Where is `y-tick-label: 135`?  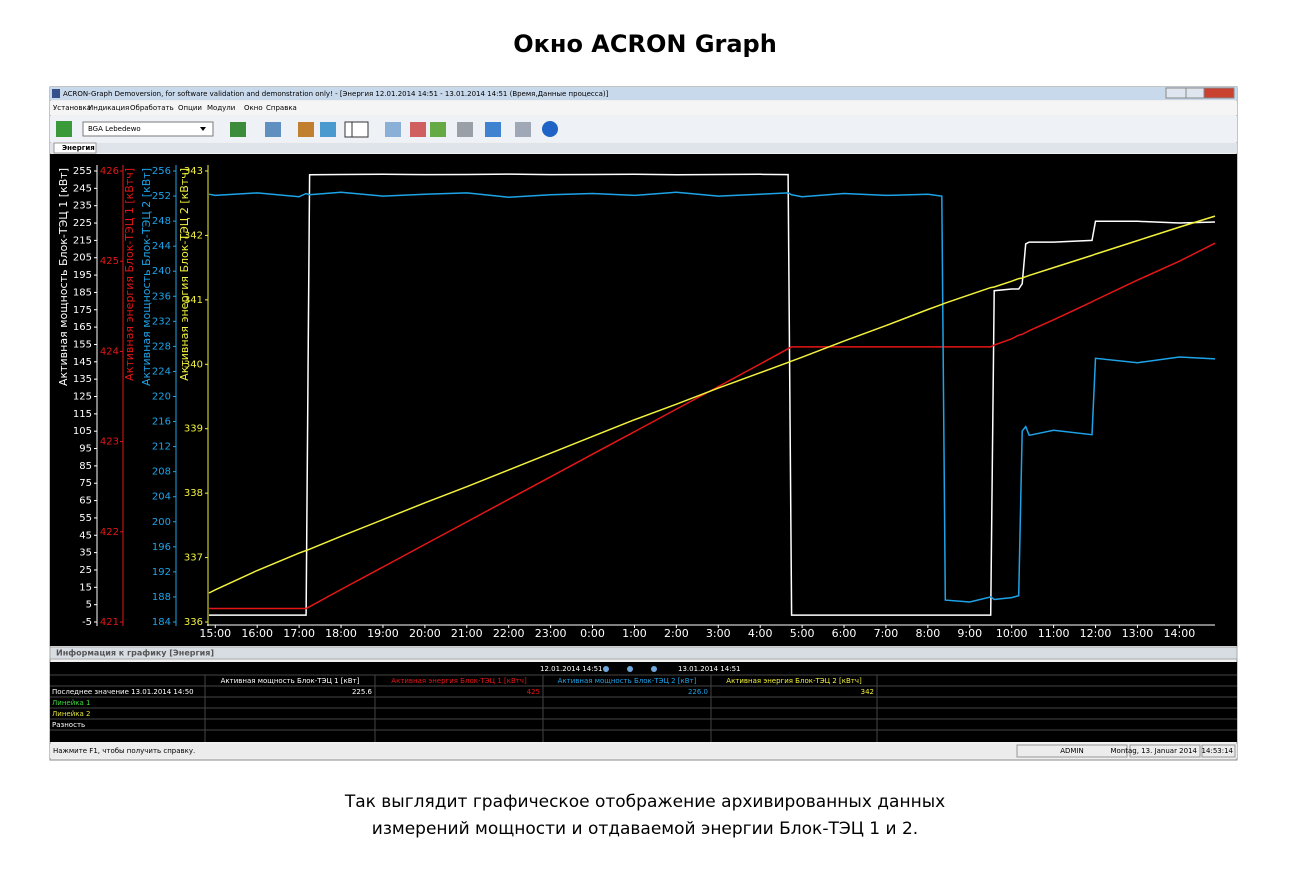
y-tick-label: 135 is located at coordinates (82, 379).